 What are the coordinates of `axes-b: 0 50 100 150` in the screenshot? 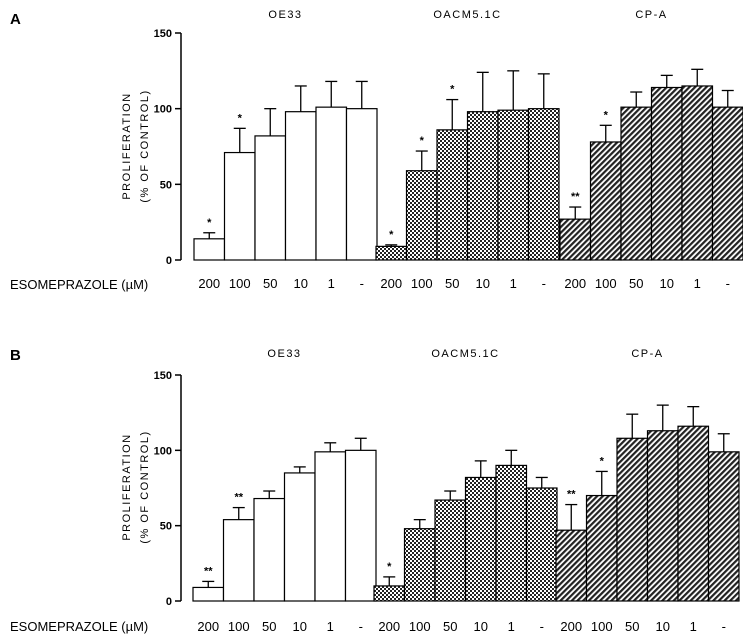 It's located at (168, 489).